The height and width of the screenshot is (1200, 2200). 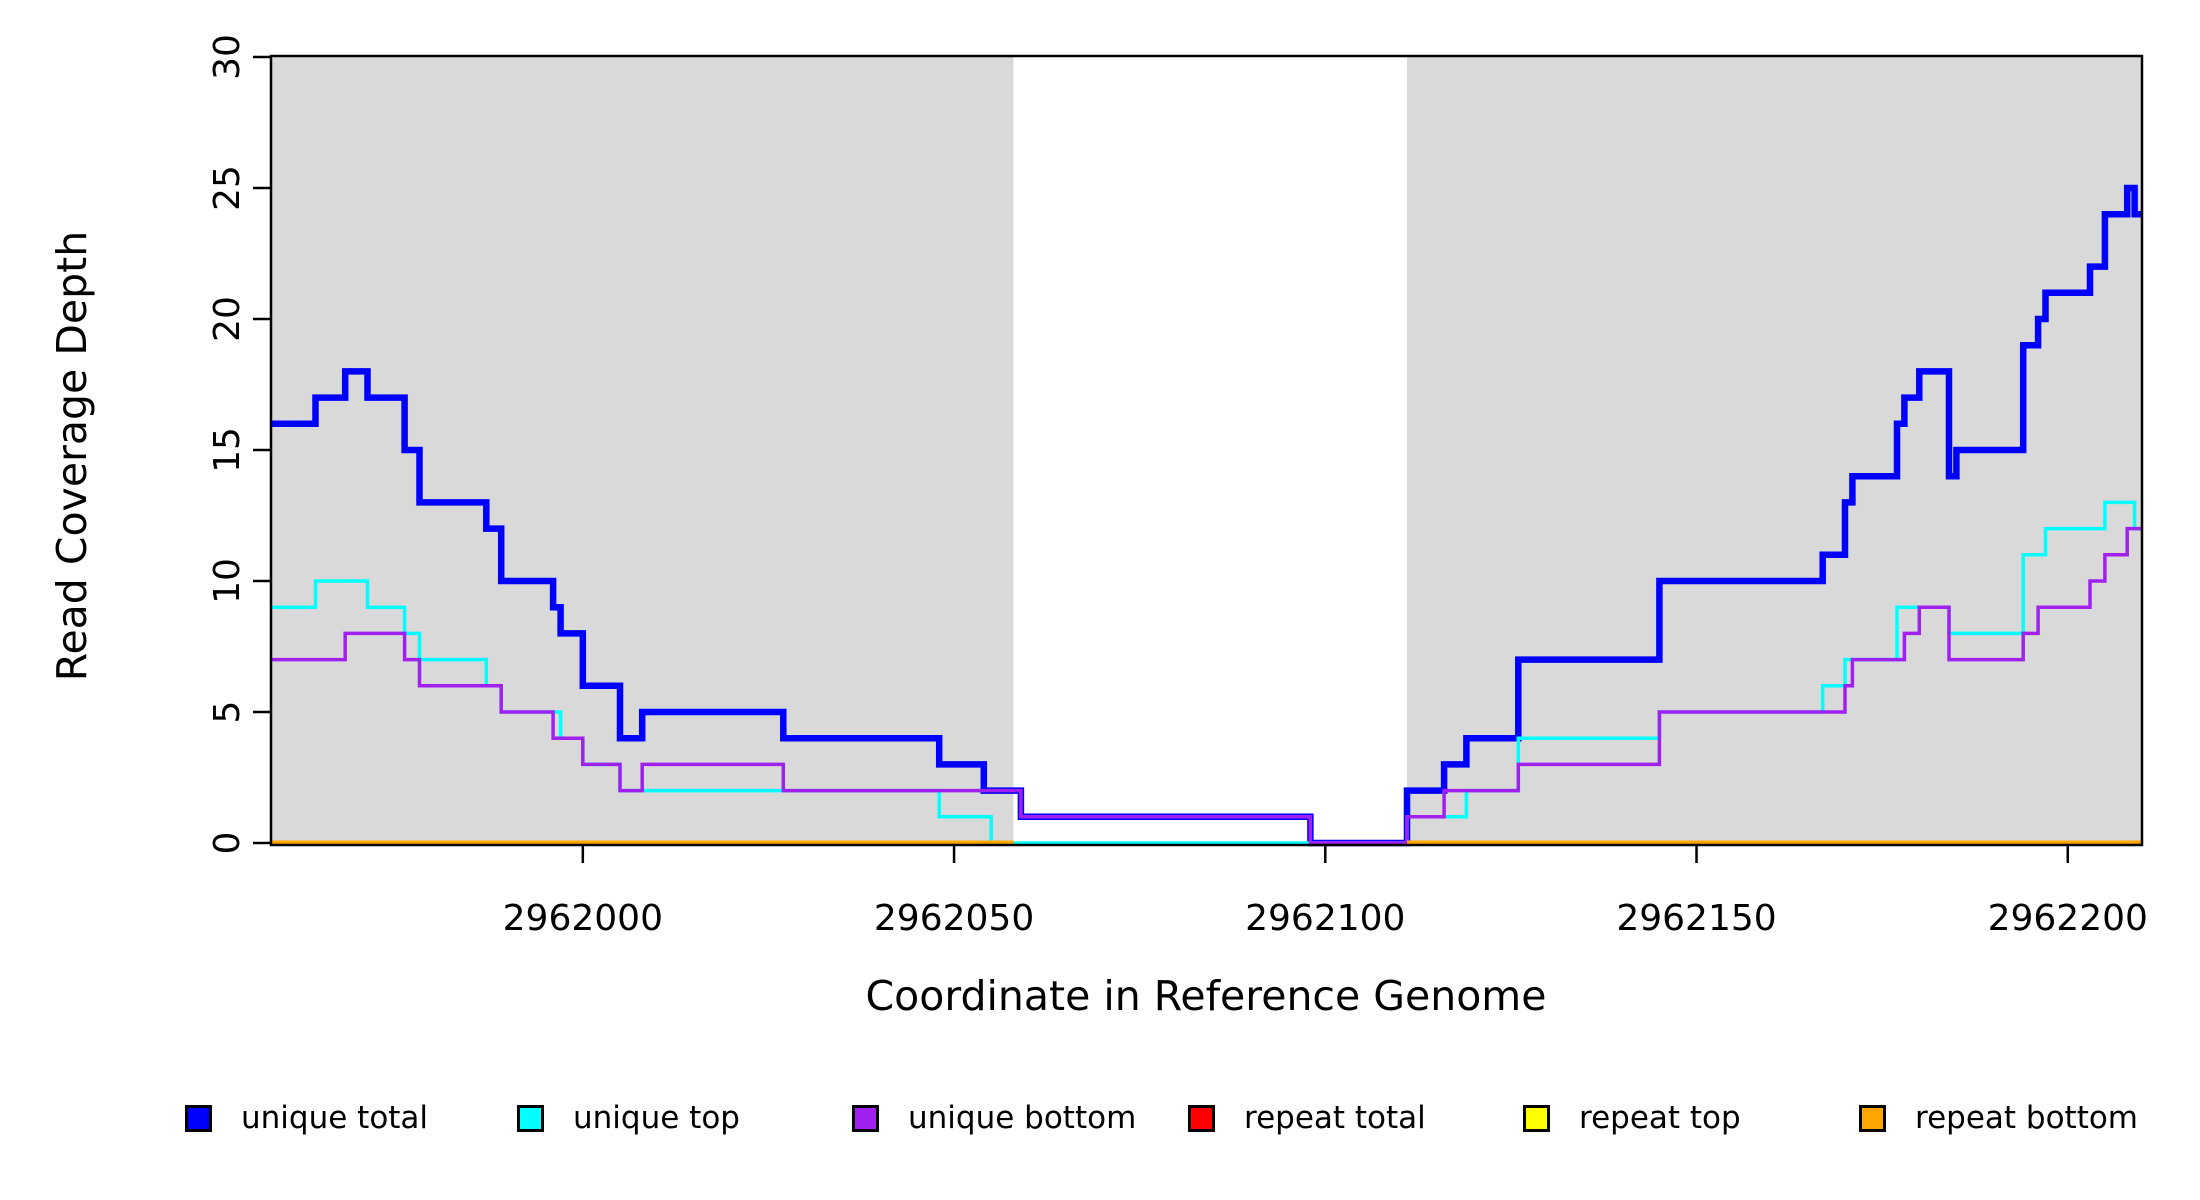 I want to click on y-tick-label: 15, so click(x=227, y=450).